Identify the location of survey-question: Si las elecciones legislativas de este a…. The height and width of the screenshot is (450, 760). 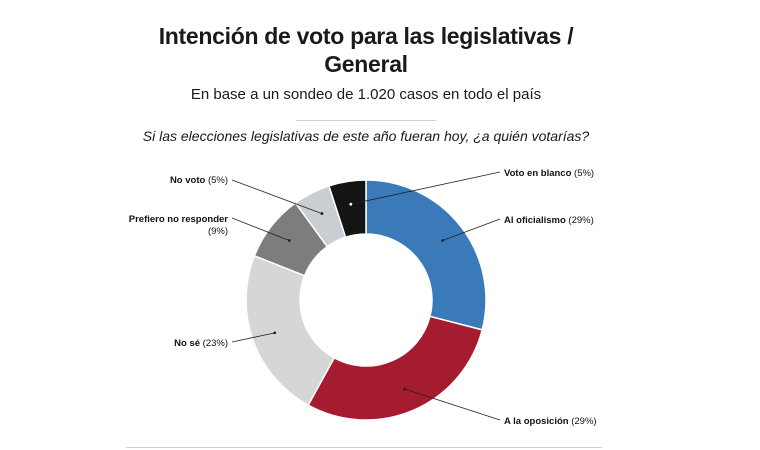
(366, 136).